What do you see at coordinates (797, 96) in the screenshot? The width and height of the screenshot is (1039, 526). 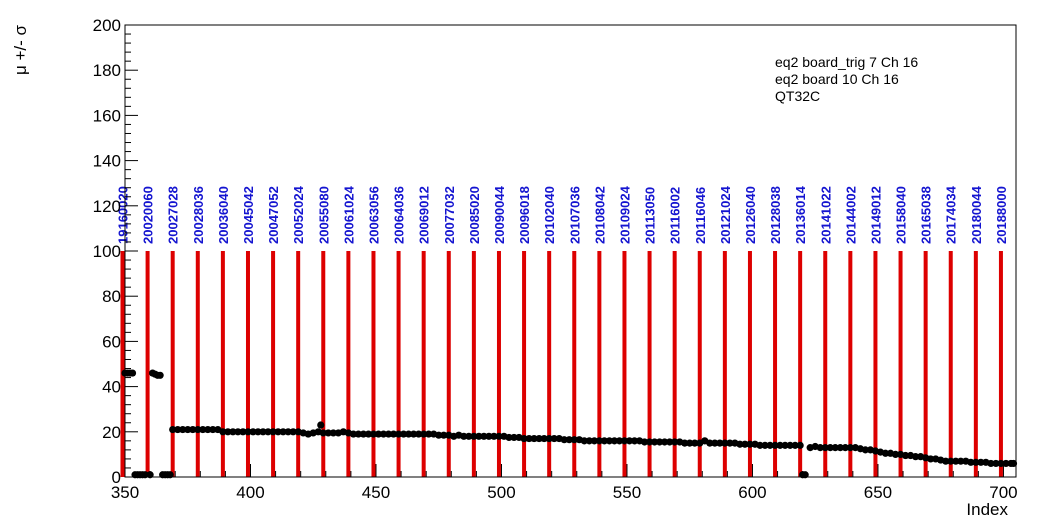 I see `legend-line-3: QT32C` at bounding box center [797, 96].